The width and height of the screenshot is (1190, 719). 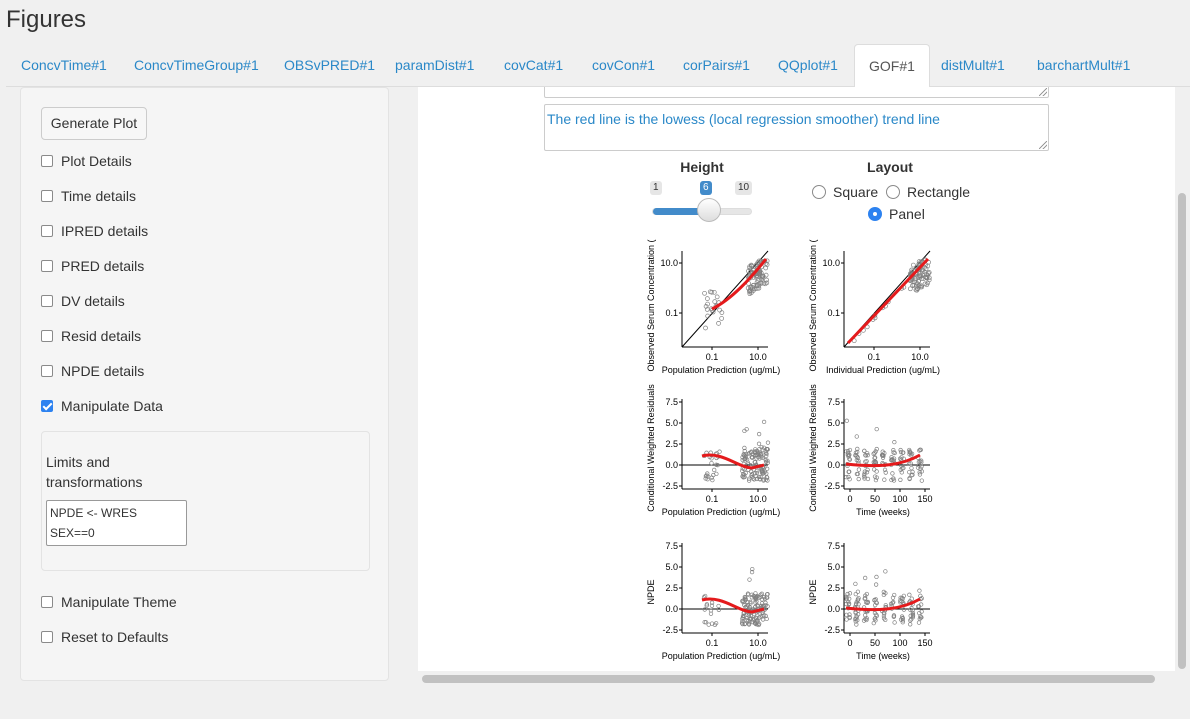 I want to click on vertical-scroll-thumb, so click(x=1182, y=431).